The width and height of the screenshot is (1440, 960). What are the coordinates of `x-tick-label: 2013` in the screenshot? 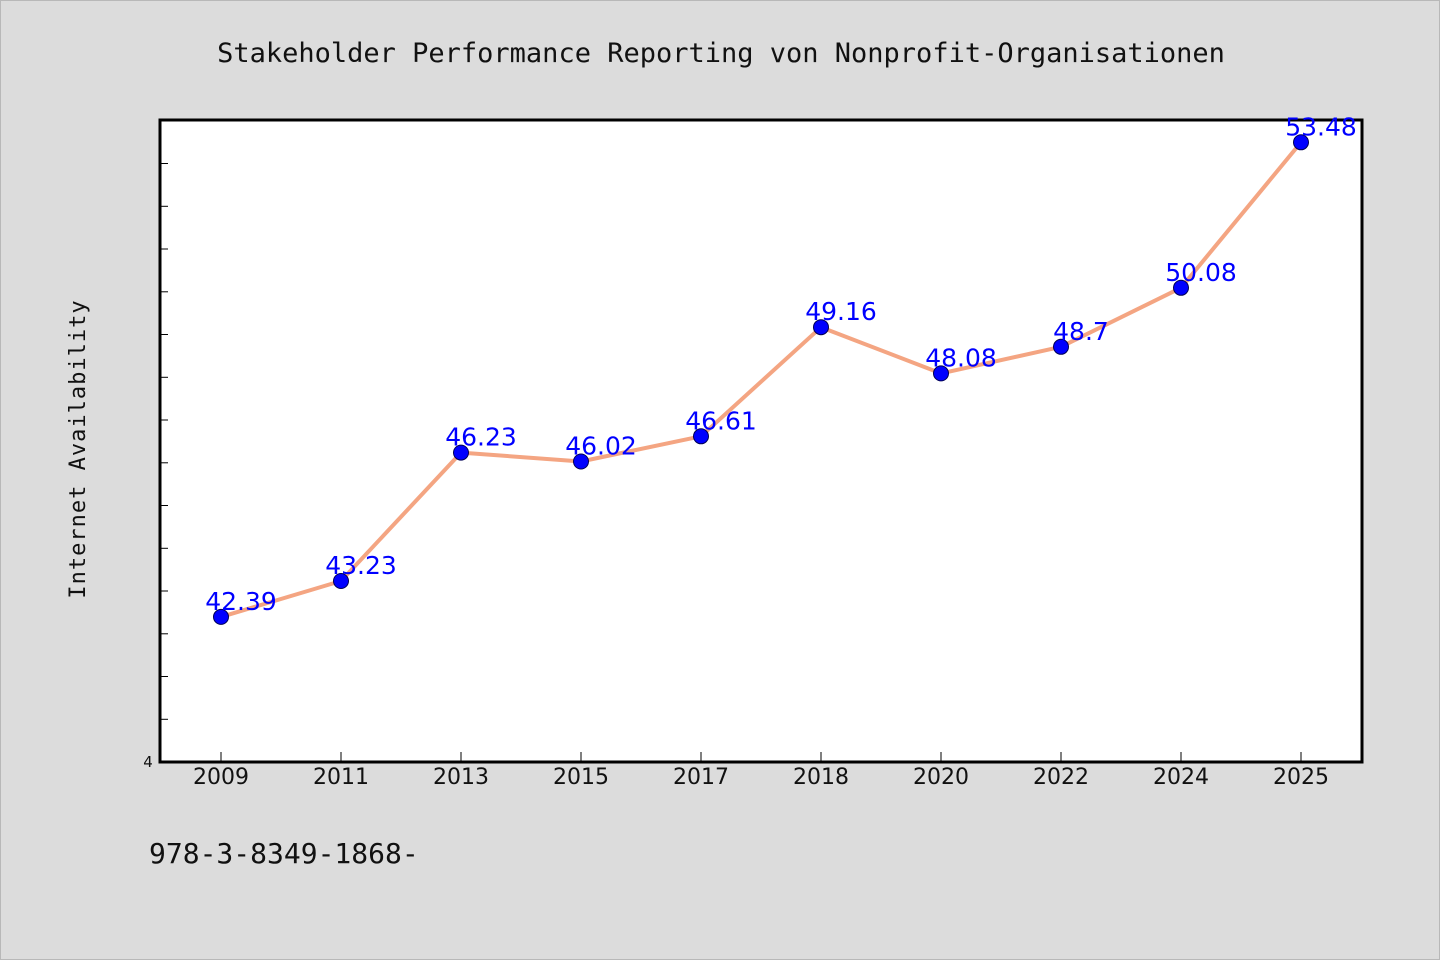 It's located at (461, 777).